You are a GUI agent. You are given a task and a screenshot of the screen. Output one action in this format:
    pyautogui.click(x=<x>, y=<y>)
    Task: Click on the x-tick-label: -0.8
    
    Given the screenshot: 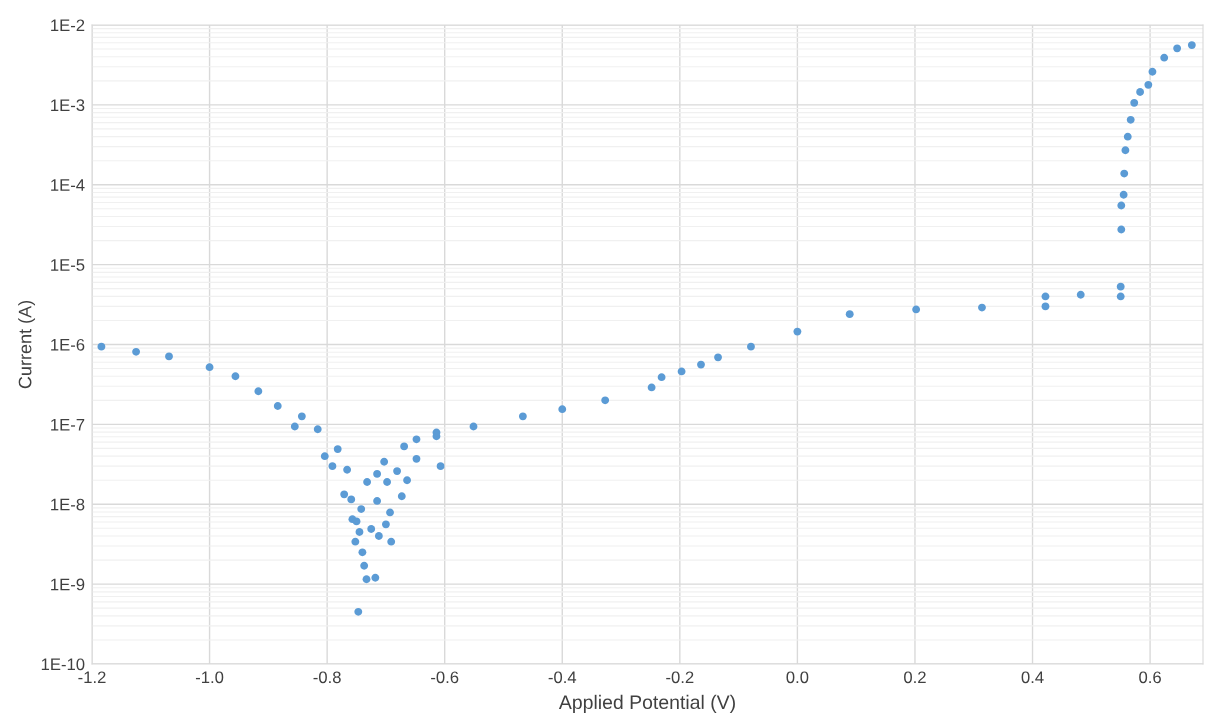 What is the action you would take?
    pyautogui.click(x=327, y=677)
    